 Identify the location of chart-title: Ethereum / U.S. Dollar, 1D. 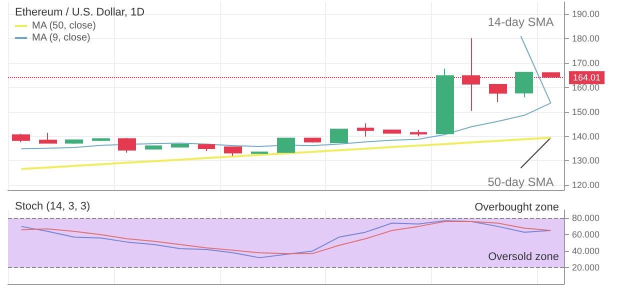
(80, 12).